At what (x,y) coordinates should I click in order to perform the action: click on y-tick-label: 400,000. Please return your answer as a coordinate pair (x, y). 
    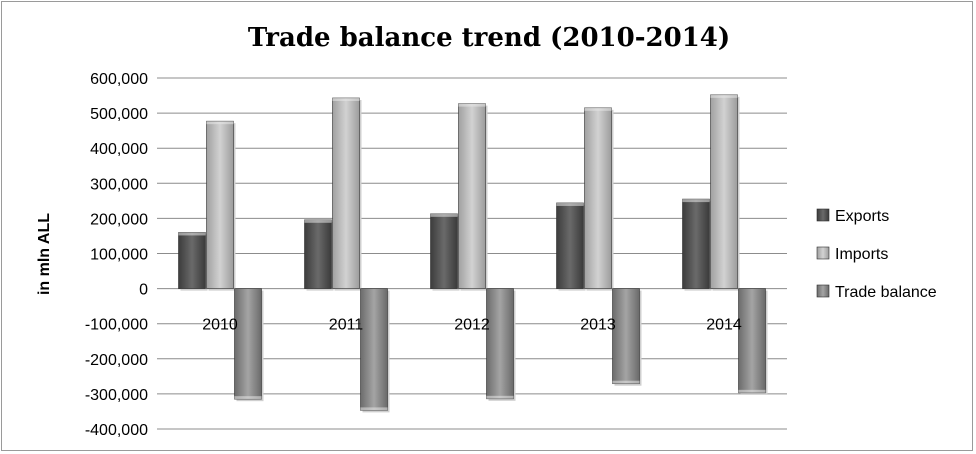
    Looking at the image, I should click on (119, 149).